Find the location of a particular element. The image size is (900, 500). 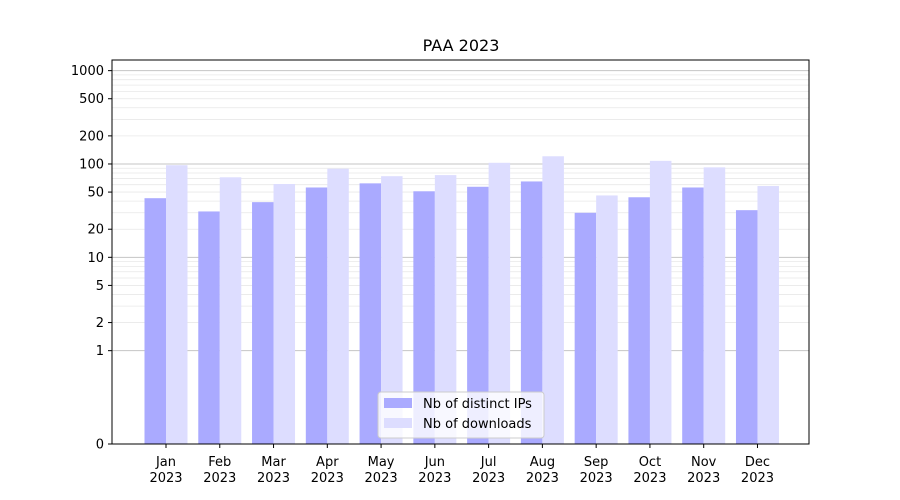

bar-downloads-may is located at coordinates (392, 310).